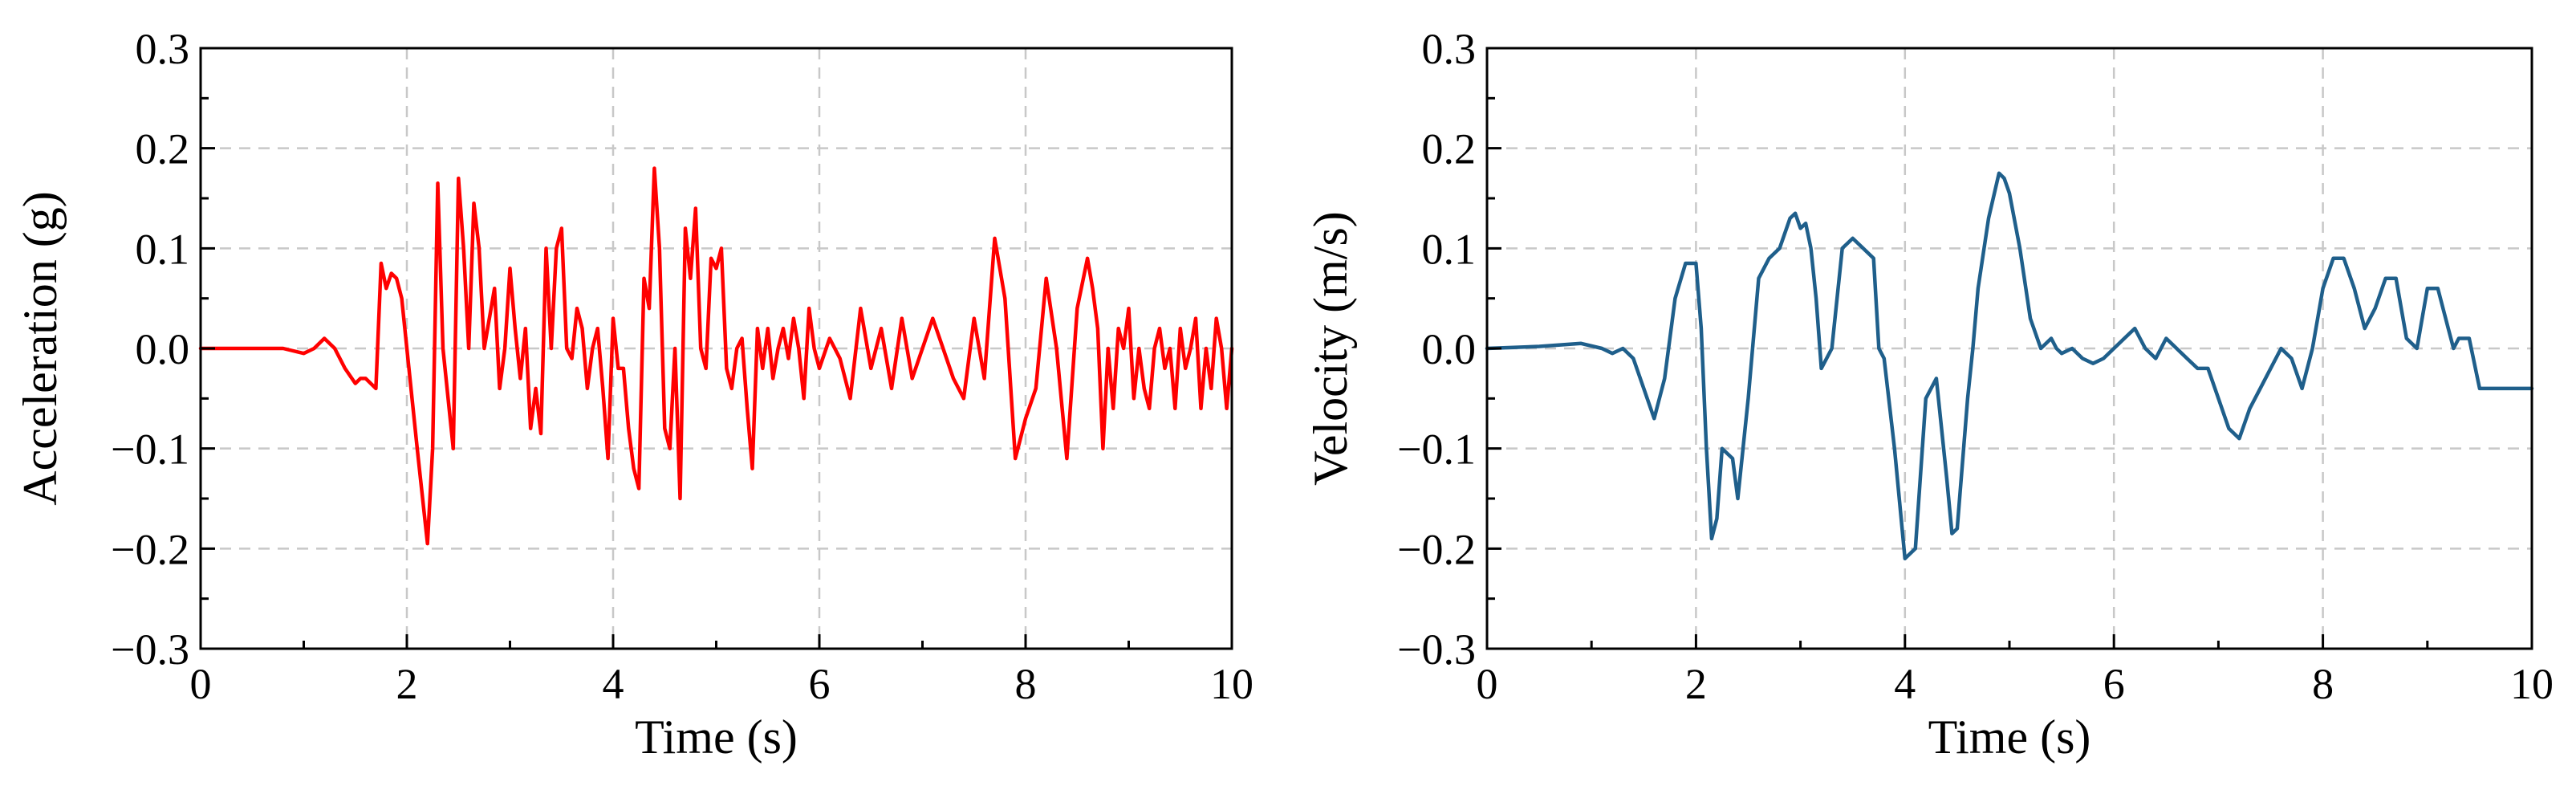  I want to click on y-axis-title: Velocity (m/s), so click(1330, 348).